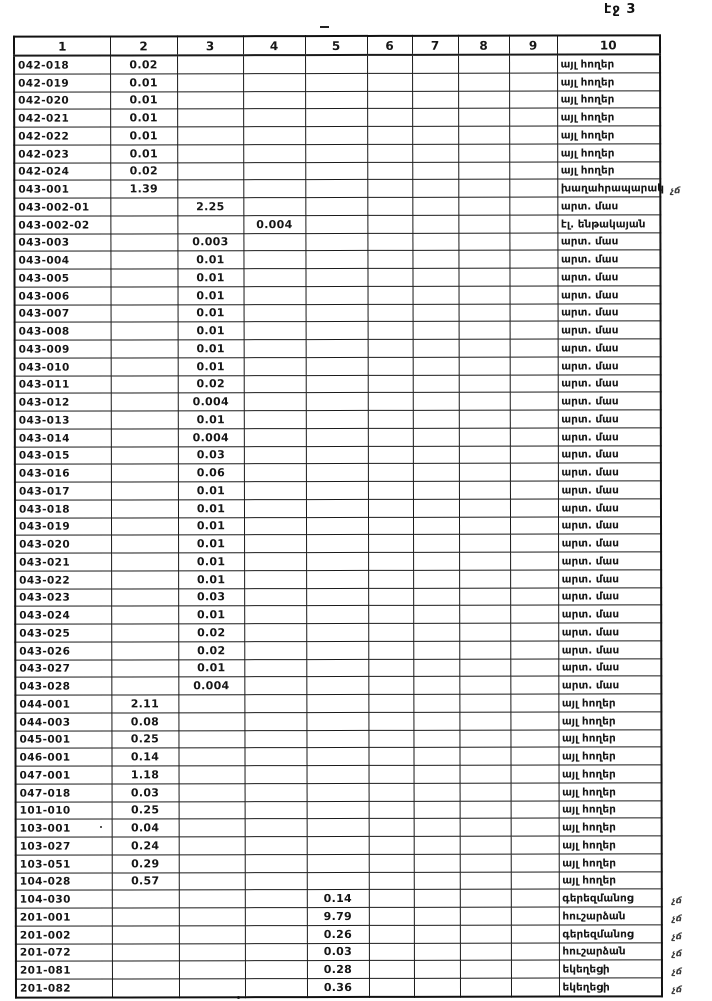  I want to click on parcel-code-cell: 043-022, so click(63, 579).